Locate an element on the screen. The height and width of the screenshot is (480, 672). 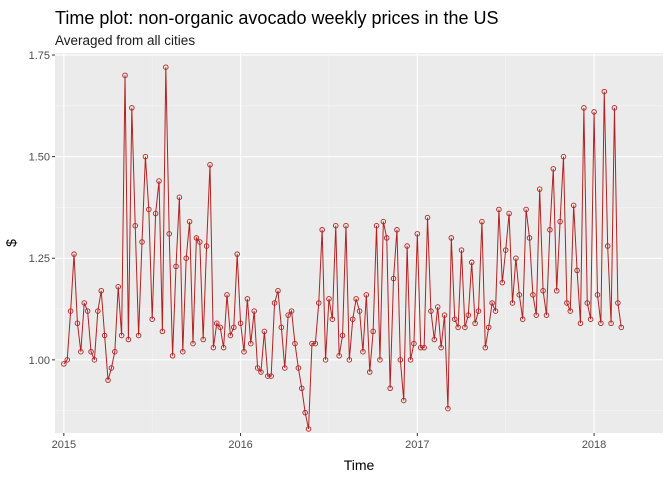
chart-subtitle: Averaged from all cities is located at coordinates (125, 40).